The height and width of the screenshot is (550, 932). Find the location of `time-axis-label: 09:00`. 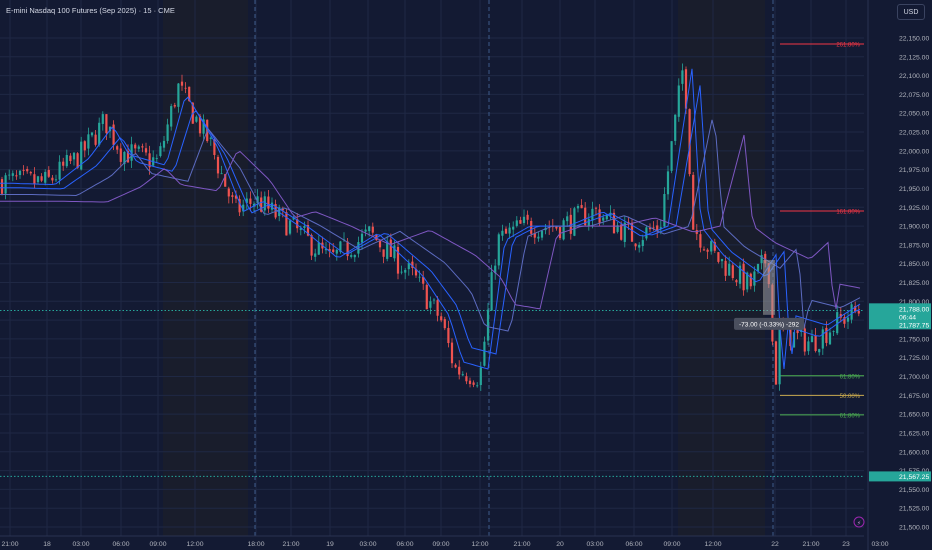

time-axis-label: 09:00 is located at coordinates (671, 544).